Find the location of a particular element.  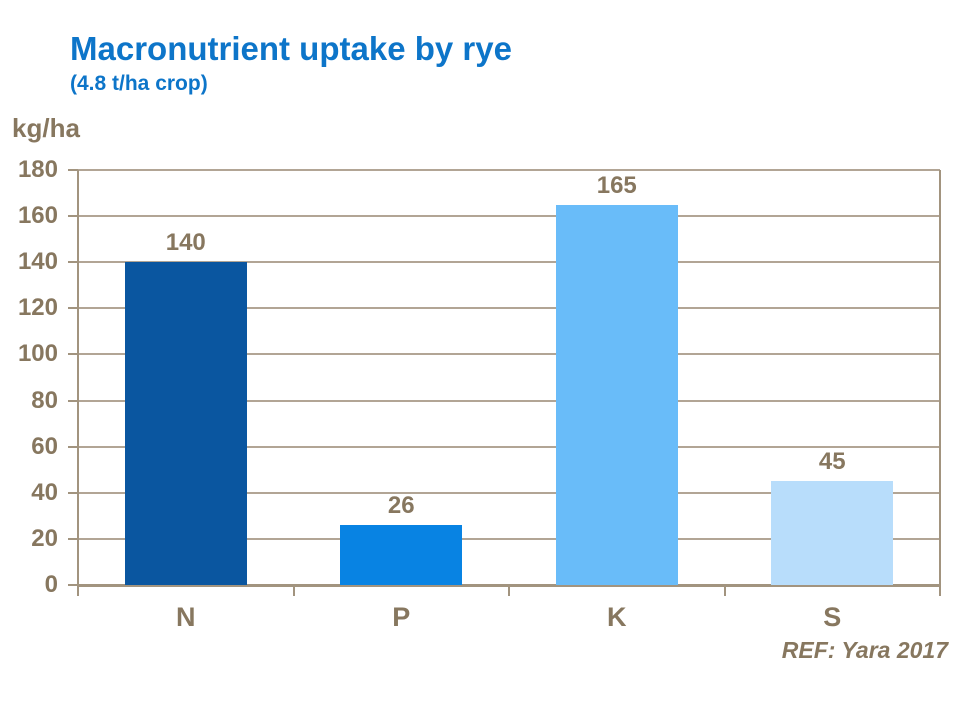

bar-K is located at coordinates (616, 394).